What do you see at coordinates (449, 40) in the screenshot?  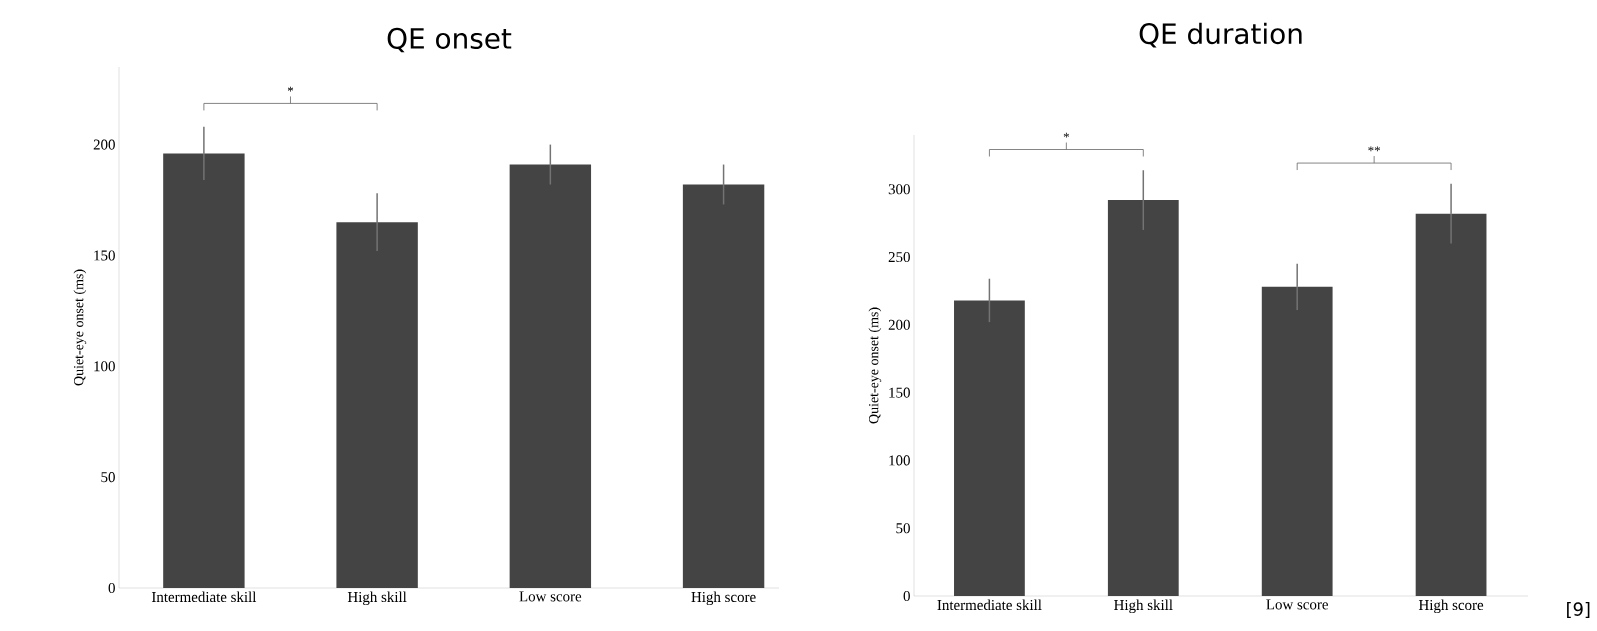 I see `chart-title: QE onset` at bounding box center [449, 40].